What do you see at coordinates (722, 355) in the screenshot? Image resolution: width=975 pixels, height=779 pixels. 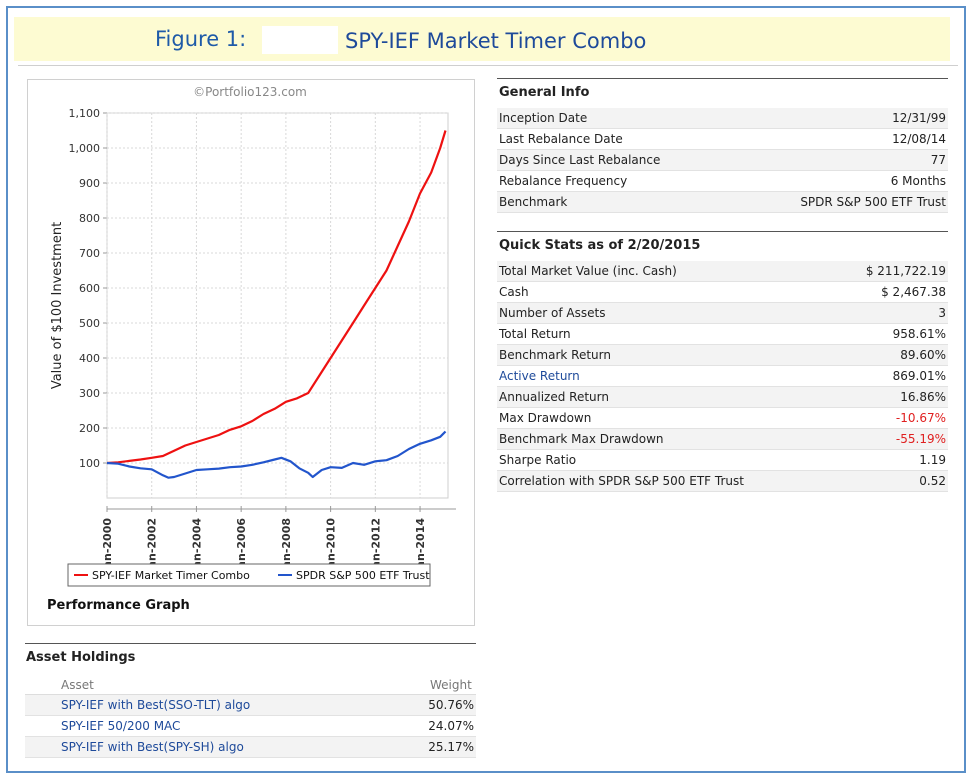 I see `quick-stats-row: Benchmark Return 89.60%` at bounding box center [722, 355].